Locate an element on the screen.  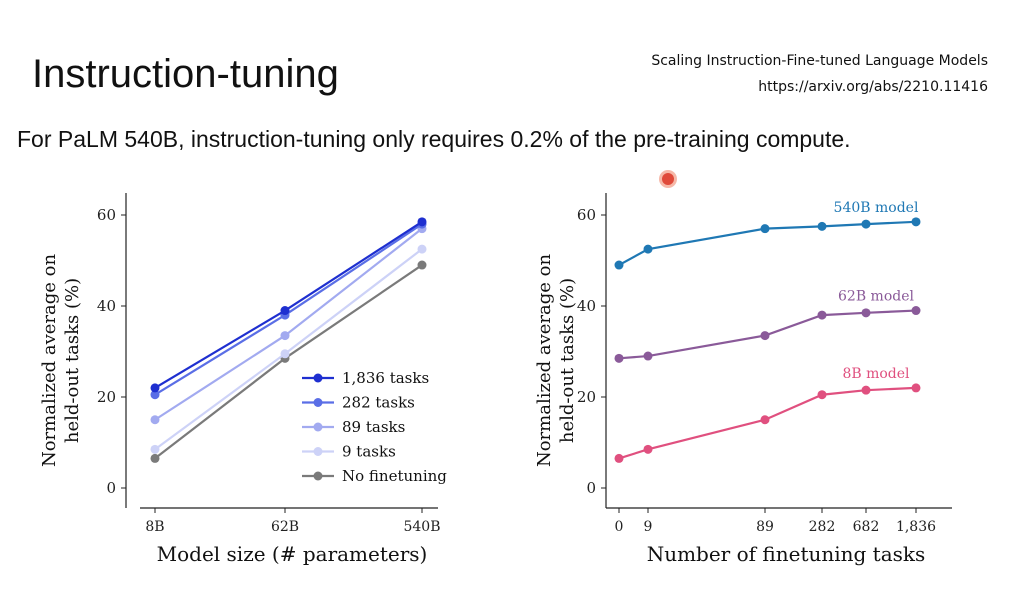
x-tick-label: 282 is located at coordinates (822, 527).